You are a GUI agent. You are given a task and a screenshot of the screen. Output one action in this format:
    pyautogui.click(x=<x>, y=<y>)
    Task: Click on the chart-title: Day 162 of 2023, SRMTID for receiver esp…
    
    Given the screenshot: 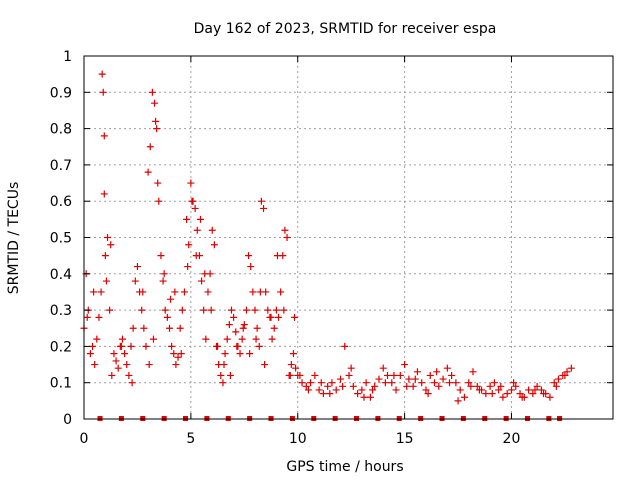 What is the action you would take?
    pyautogui.click(x=345, y=29)
    